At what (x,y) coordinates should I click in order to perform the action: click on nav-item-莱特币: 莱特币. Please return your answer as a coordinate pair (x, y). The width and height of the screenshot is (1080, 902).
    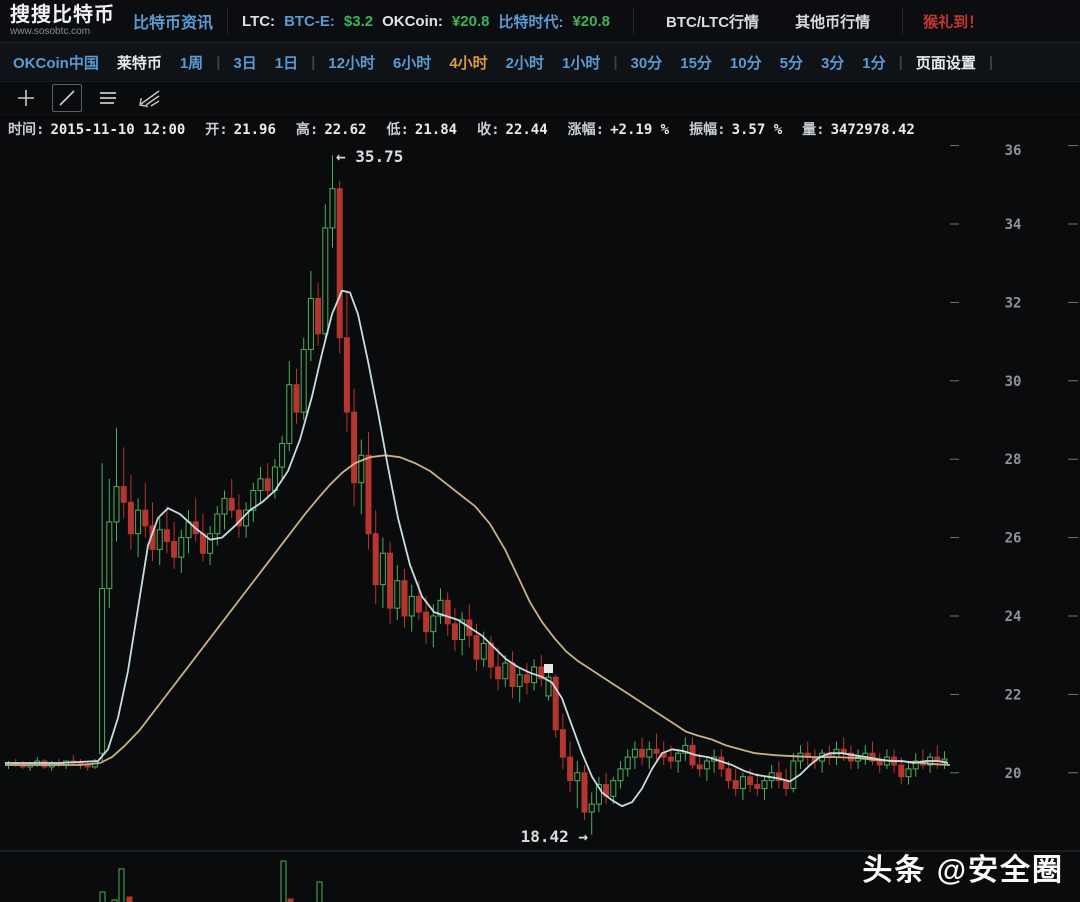
    Looking at the image, I should click on (139, 63).